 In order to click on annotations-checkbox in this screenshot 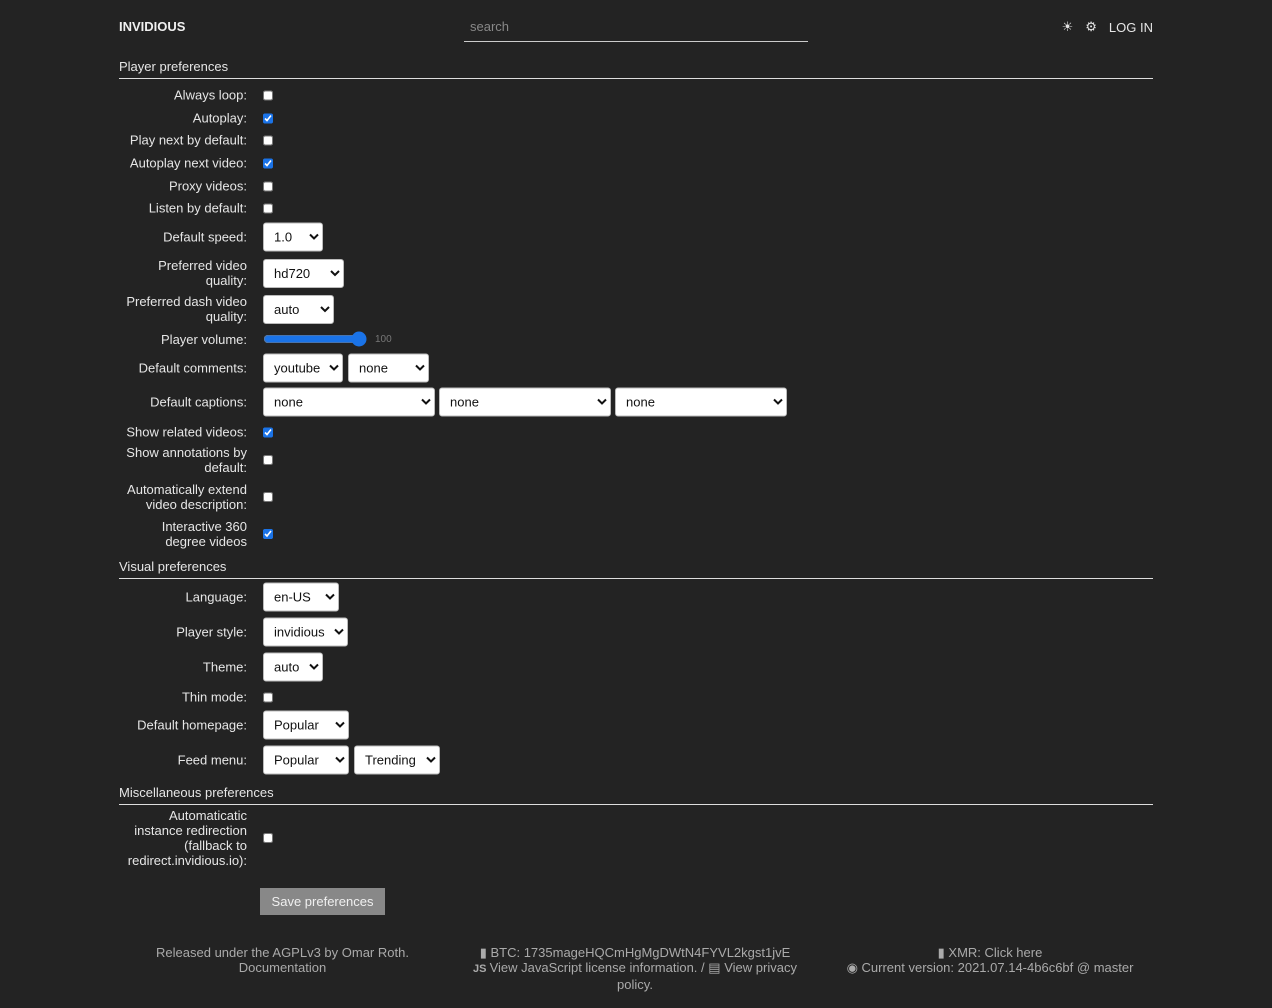, I will do `click(268, 460)`.